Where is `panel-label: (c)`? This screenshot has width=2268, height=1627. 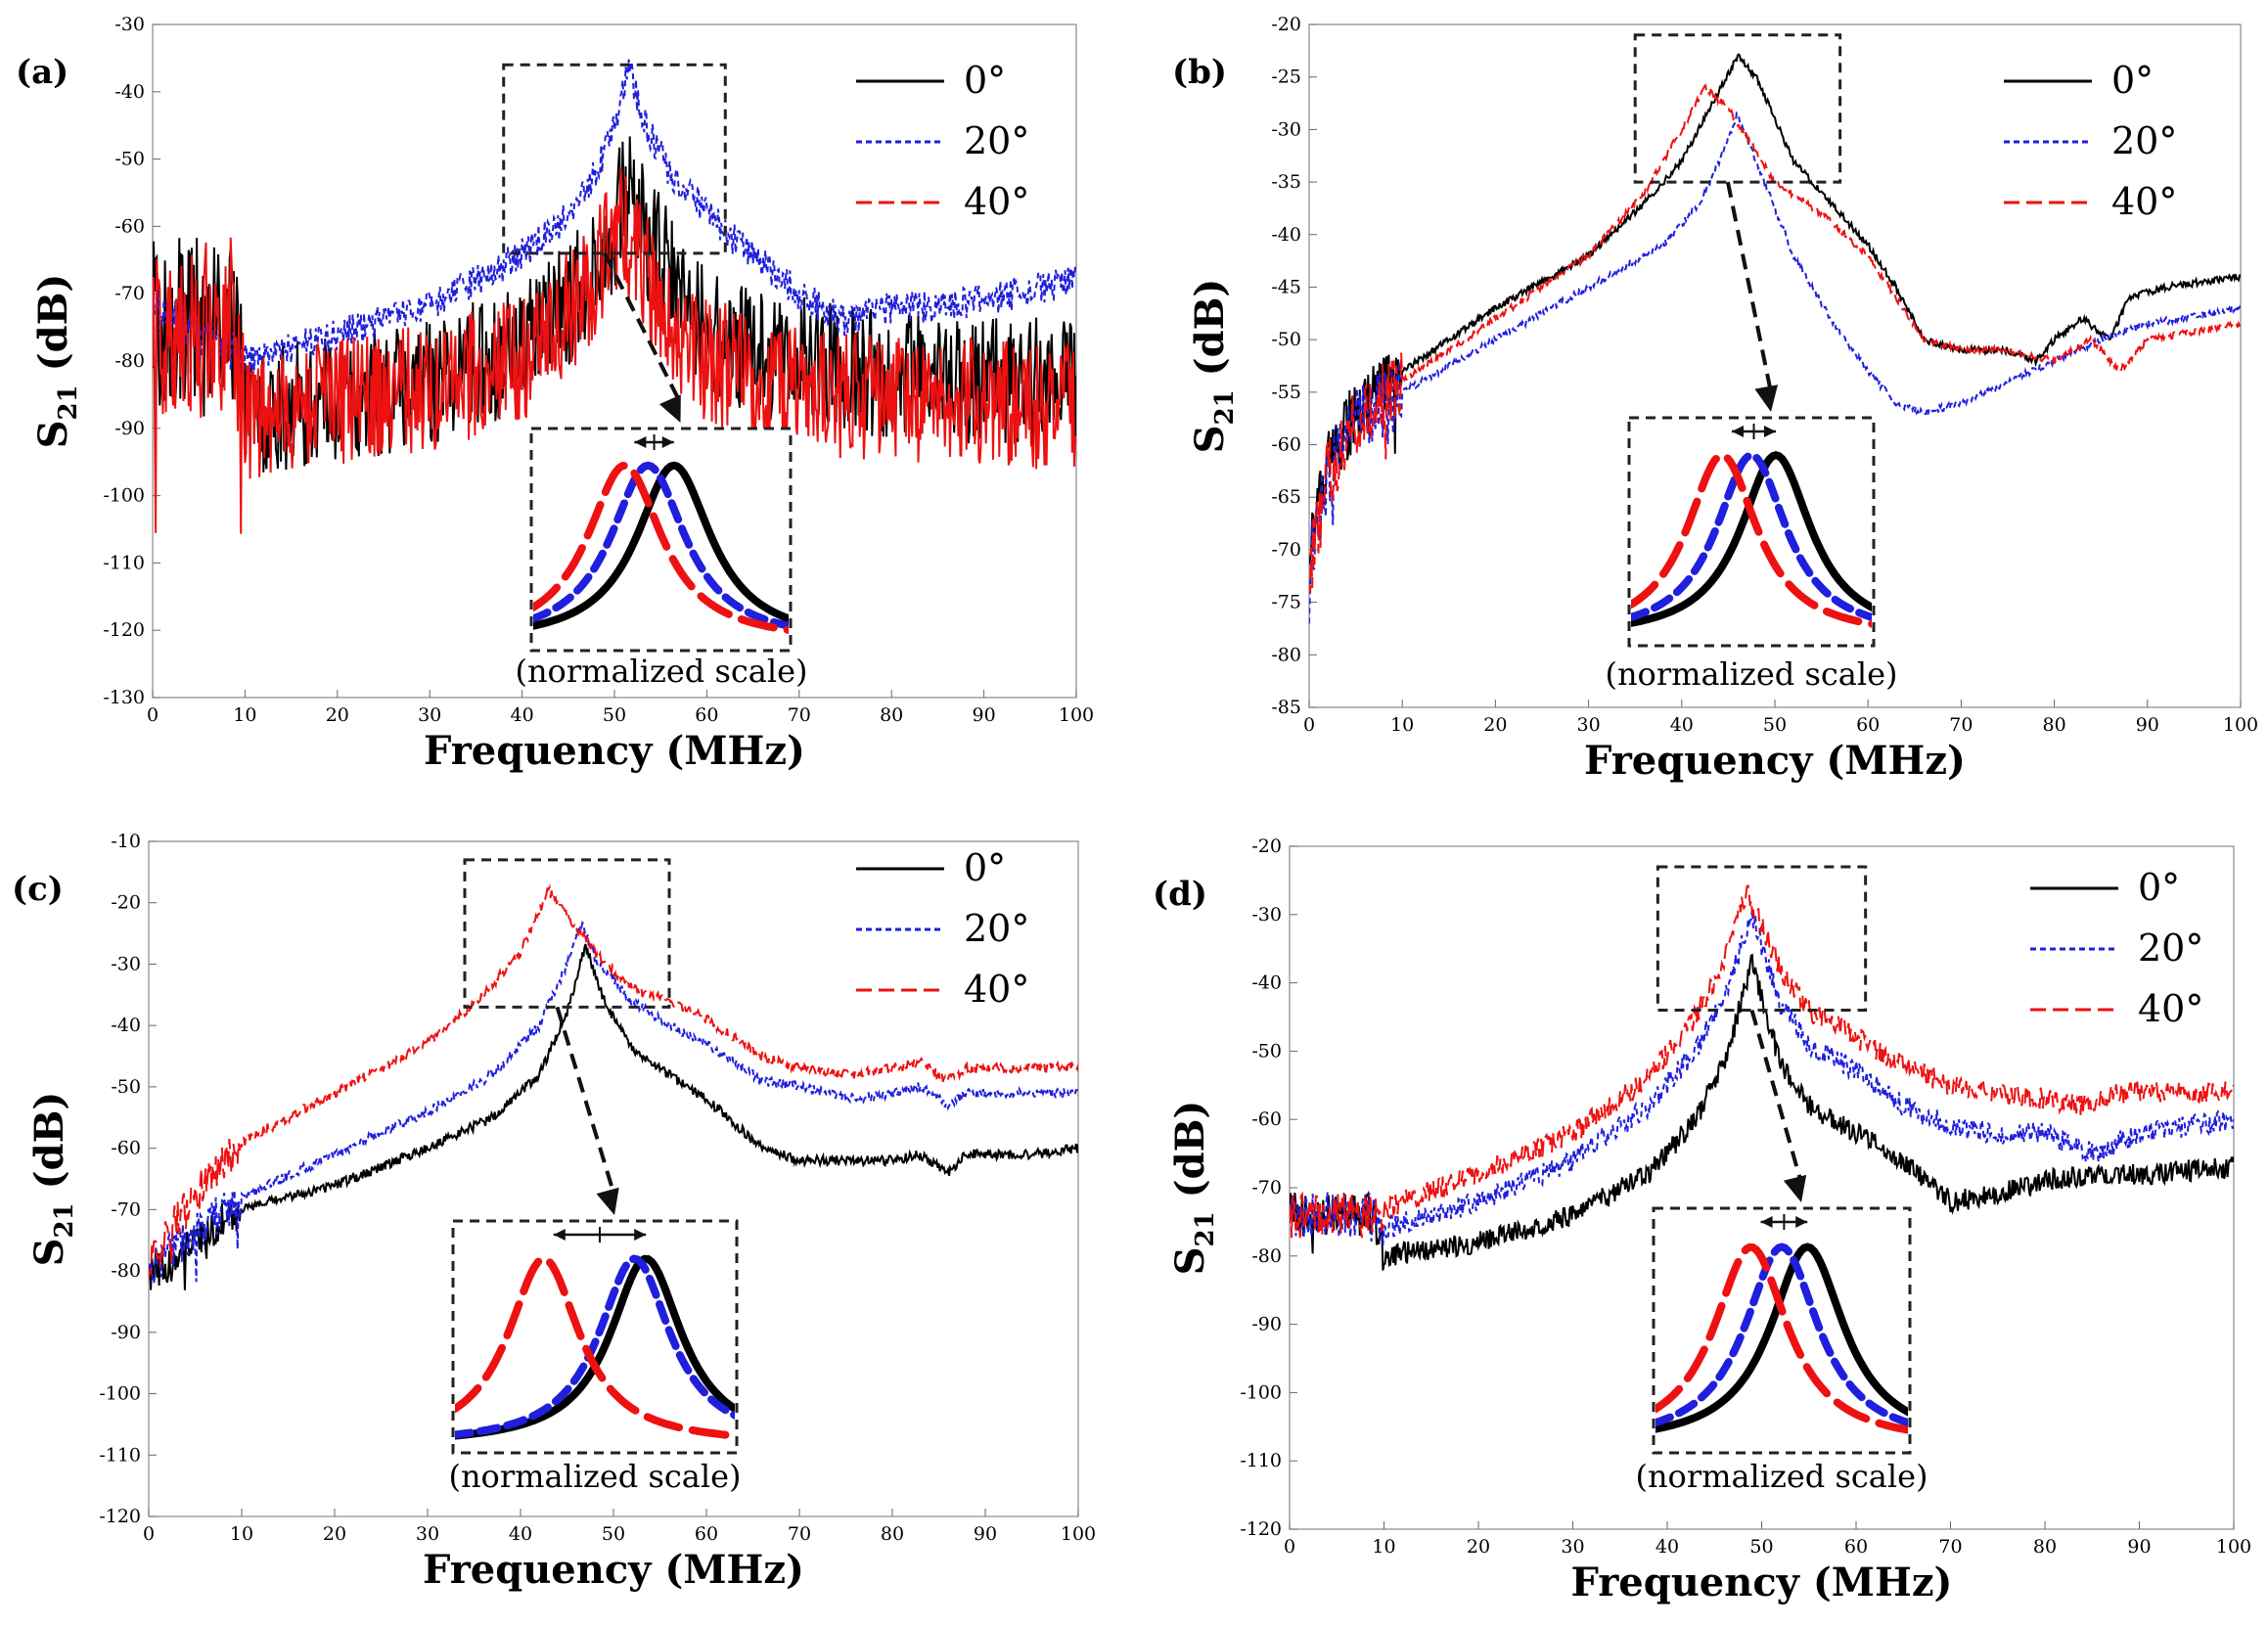 panel-label: (c) is located at coordinates (38, 890).